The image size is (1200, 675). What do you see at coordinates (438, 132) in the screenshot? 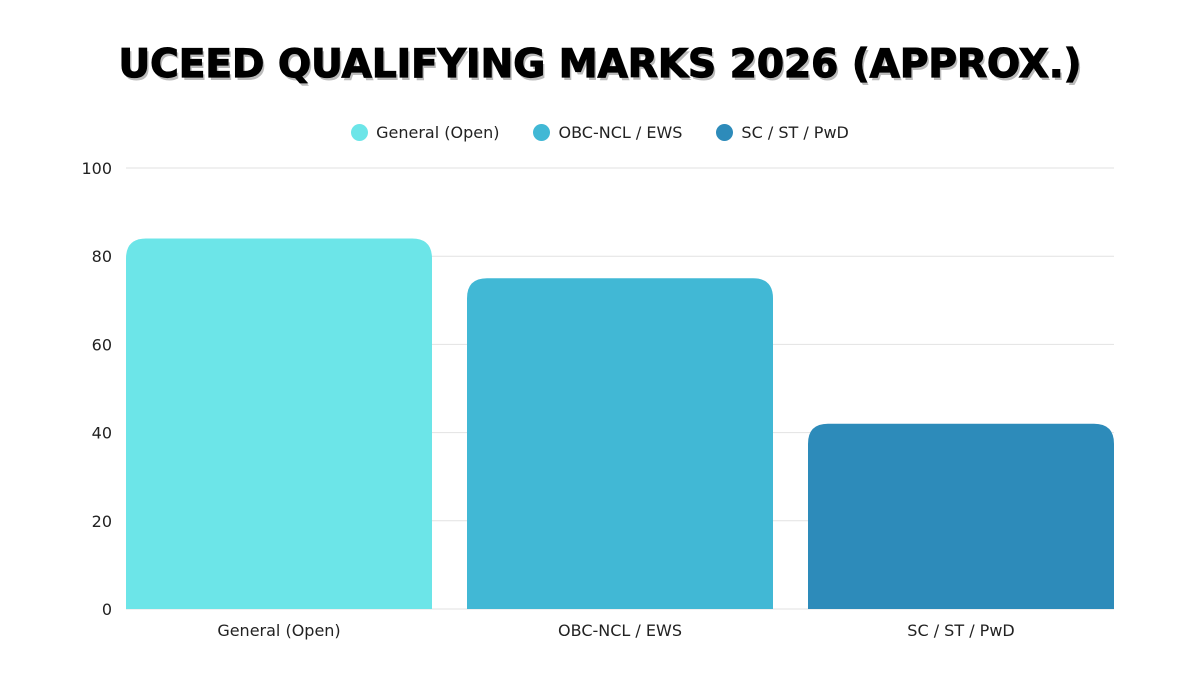
I see `legend-label: General (Open)` at bounding box center [438, 132].